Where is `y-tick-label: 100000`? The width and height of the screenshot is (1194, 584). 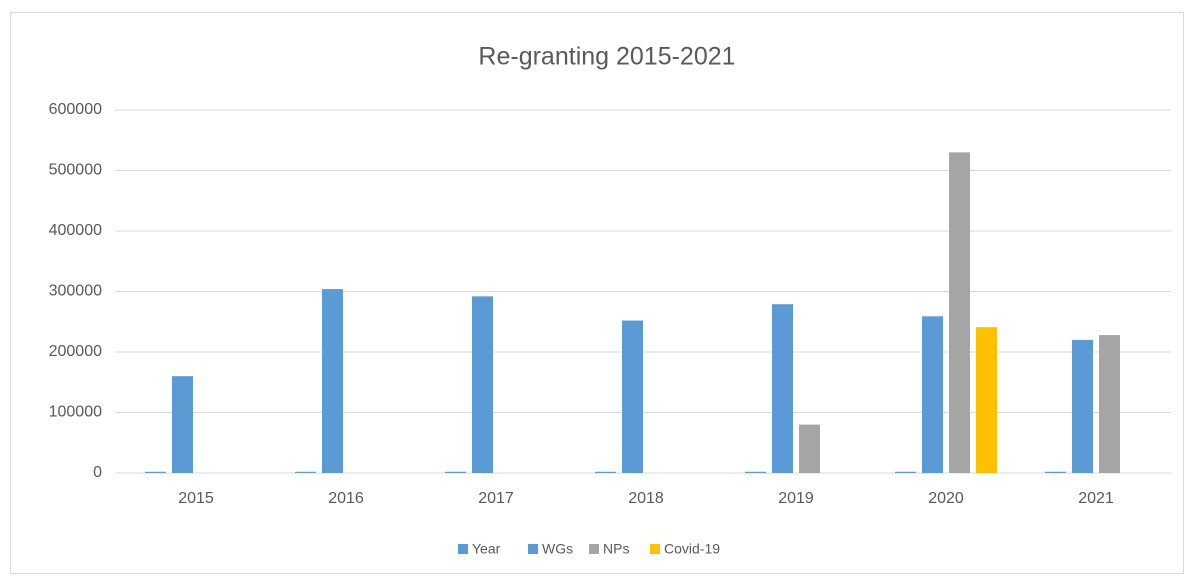
y-tick-label: 100000 is located at coordinates (75, 412).